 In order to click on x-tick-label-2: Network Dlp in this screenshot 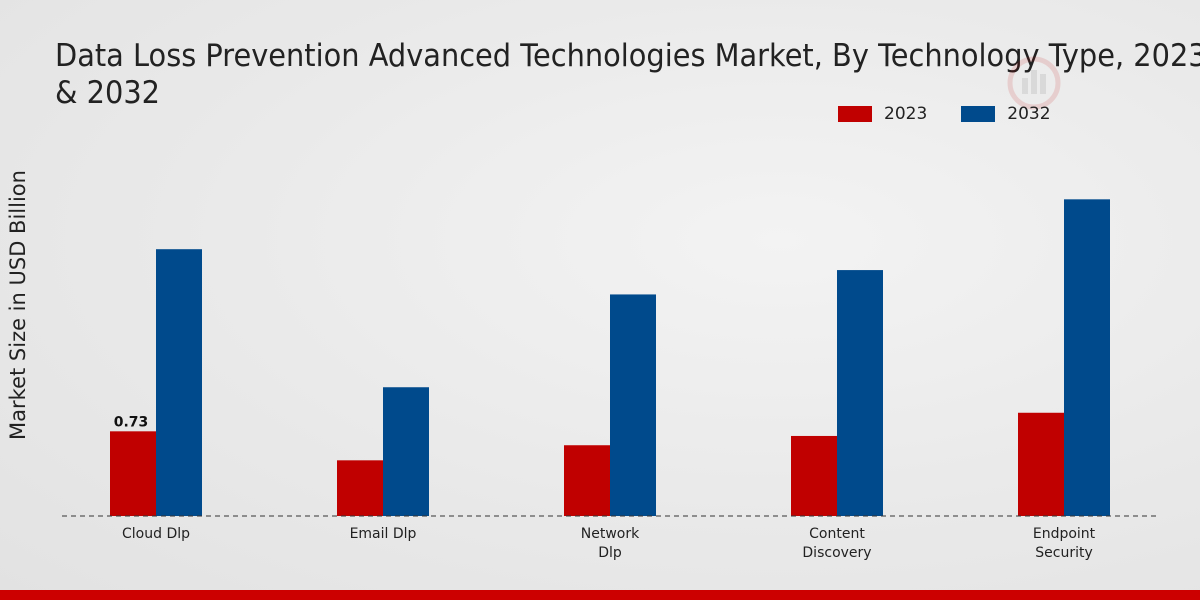, I will do `click(610, 543)`.